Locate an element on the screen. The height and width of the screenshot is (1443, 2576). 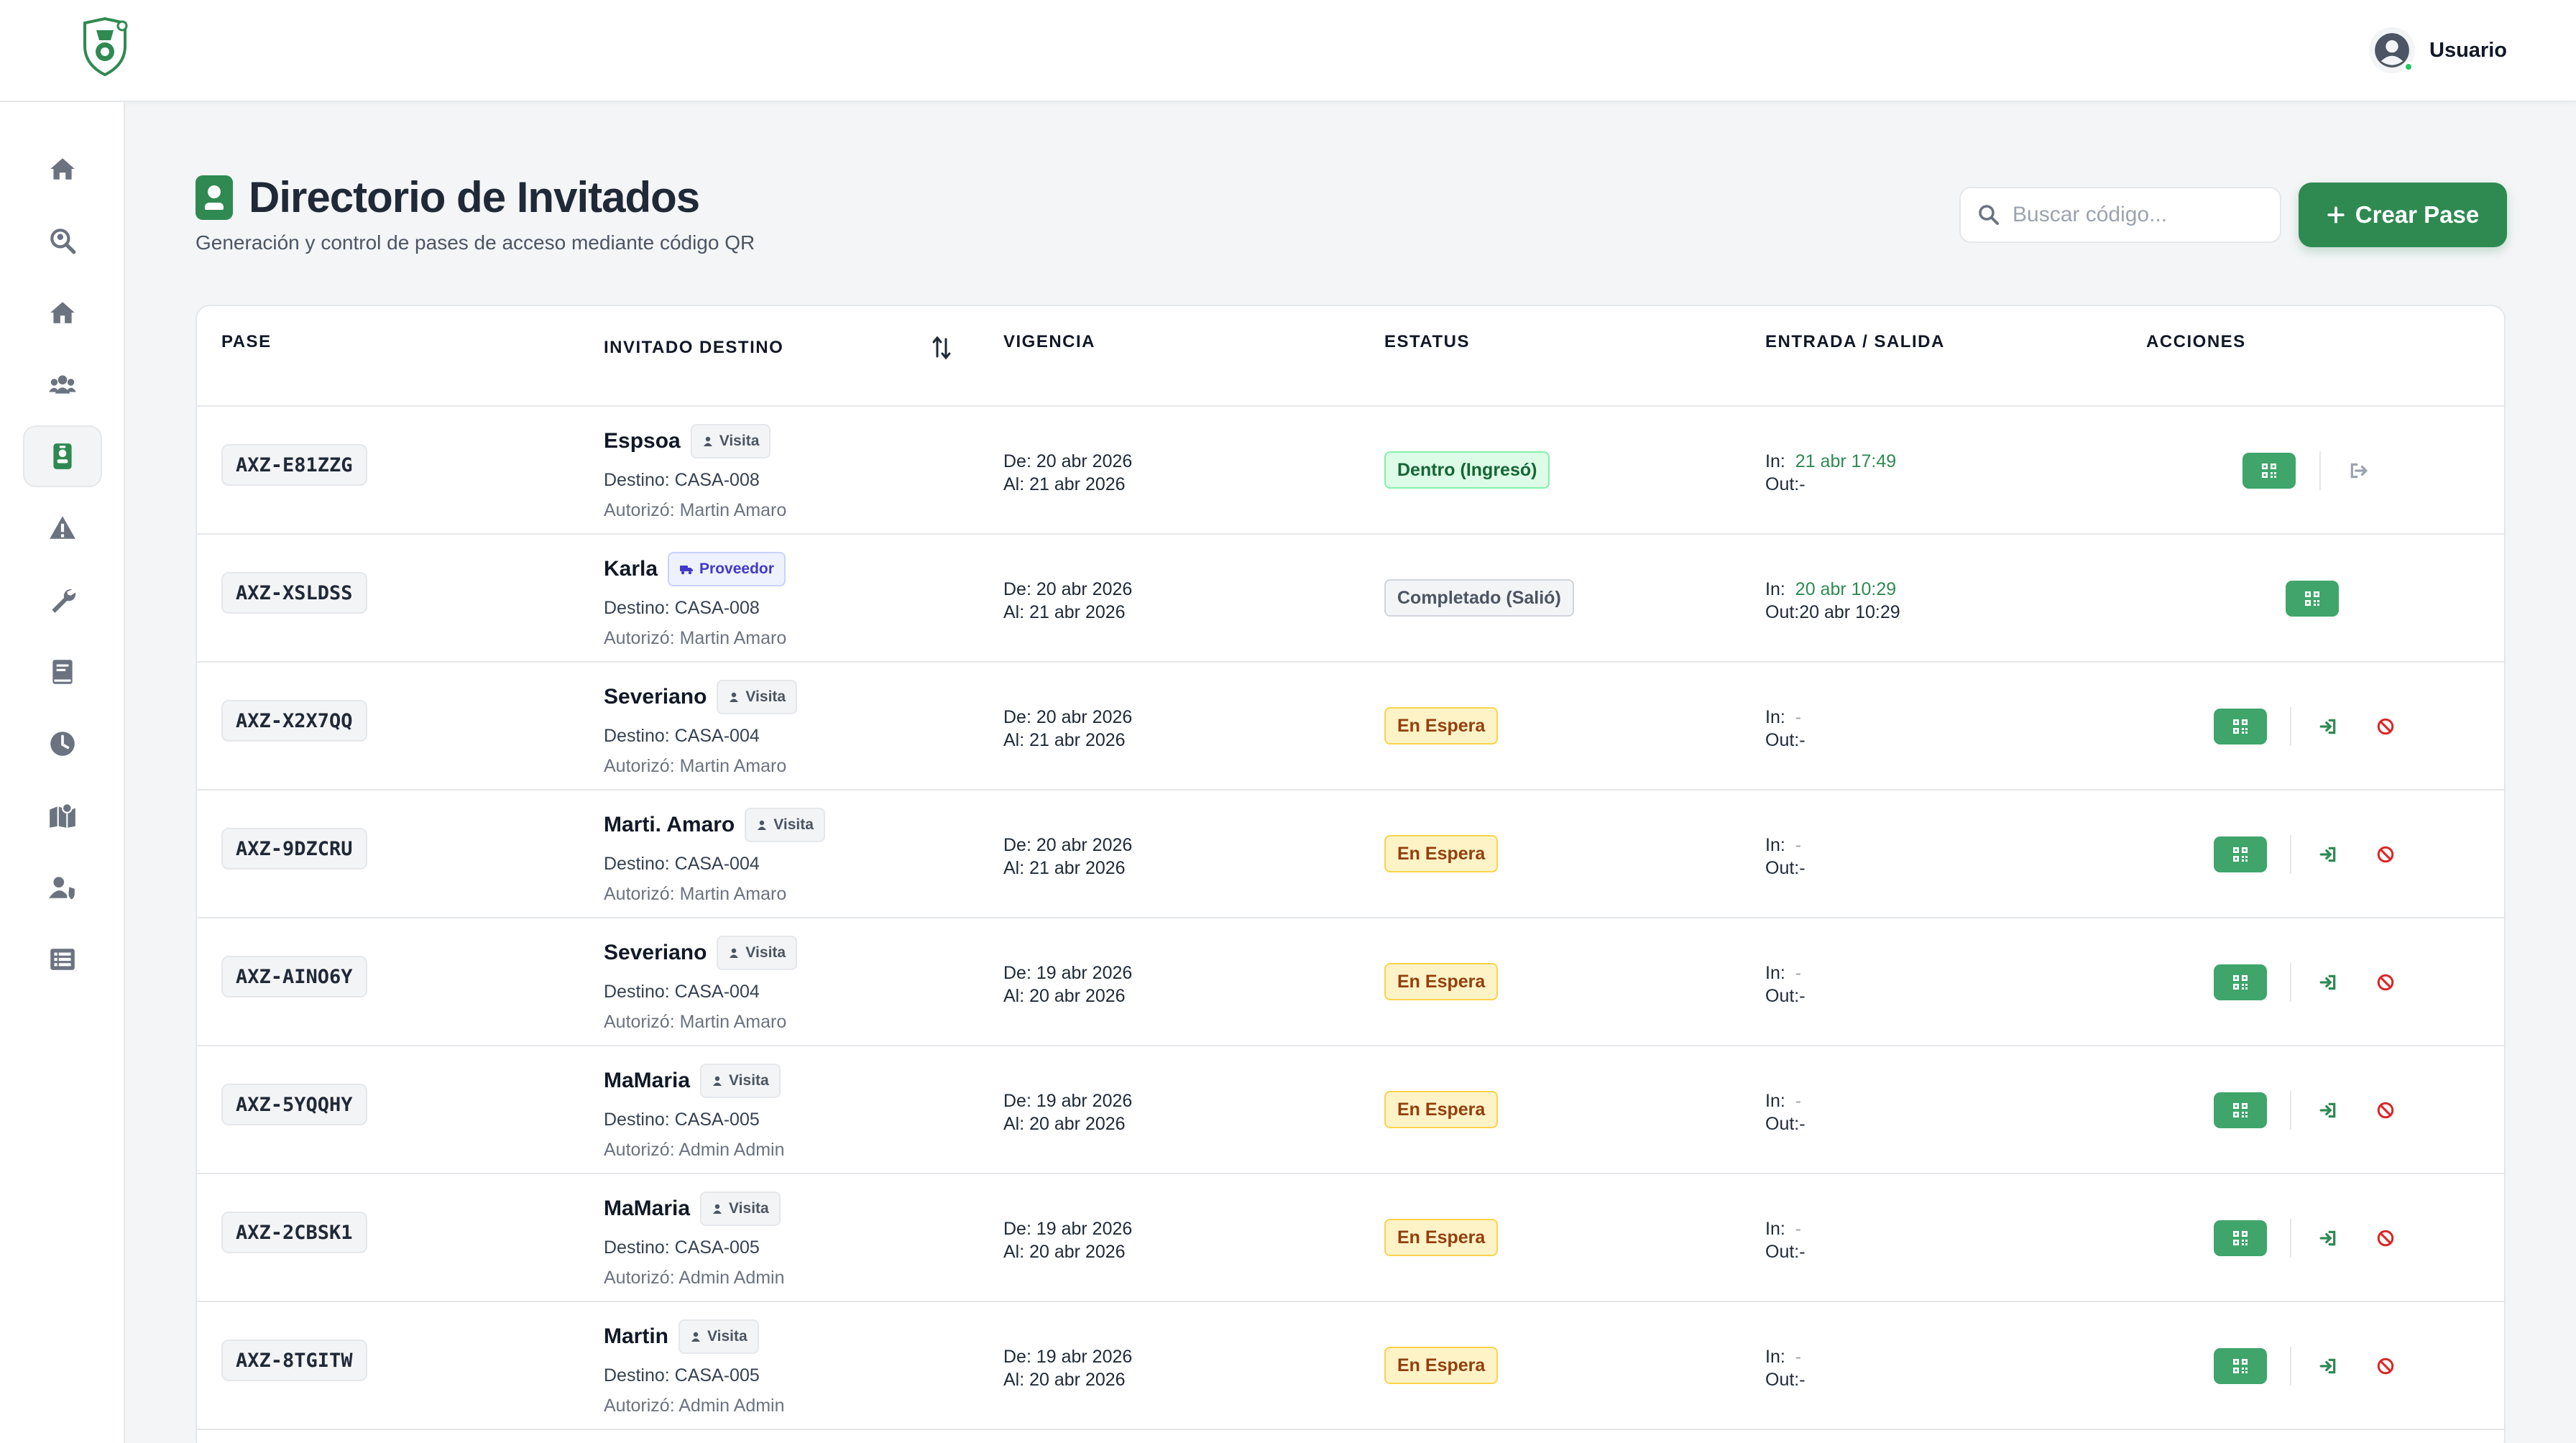
sidebar-item-alerts is located at coordinates (62, 528).